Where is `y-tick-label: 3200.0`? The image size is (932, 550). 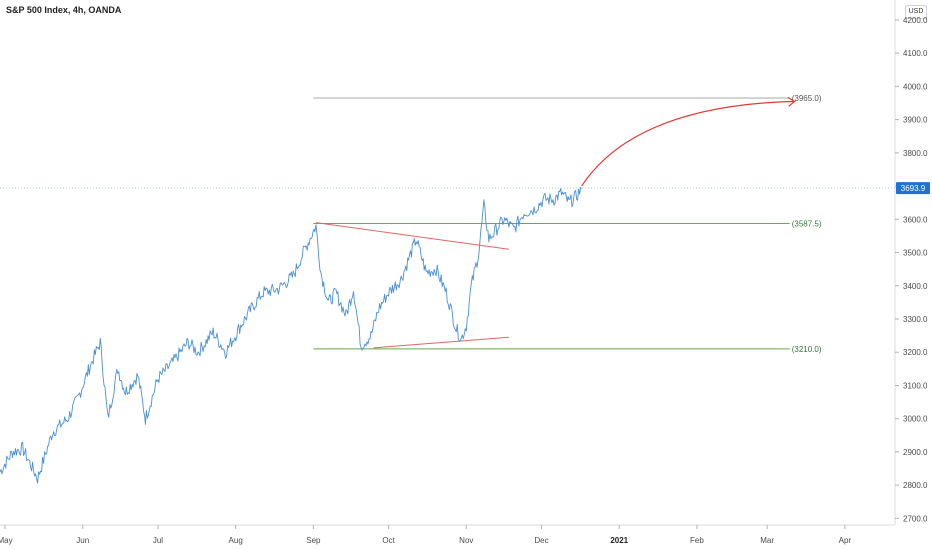
y-tick-label: 3200.0 is located at coordinates (915, 352).